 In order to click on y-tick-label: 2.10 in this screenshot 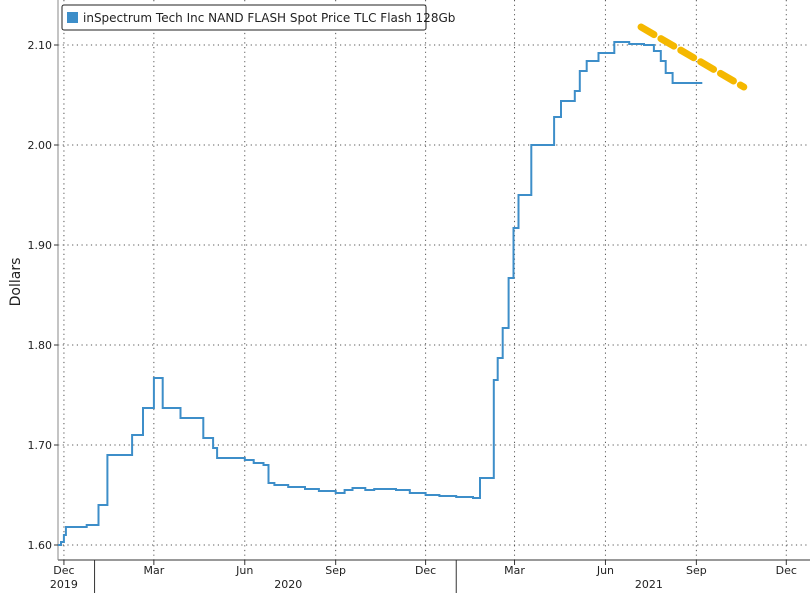, I will do `click(40, 45)`.